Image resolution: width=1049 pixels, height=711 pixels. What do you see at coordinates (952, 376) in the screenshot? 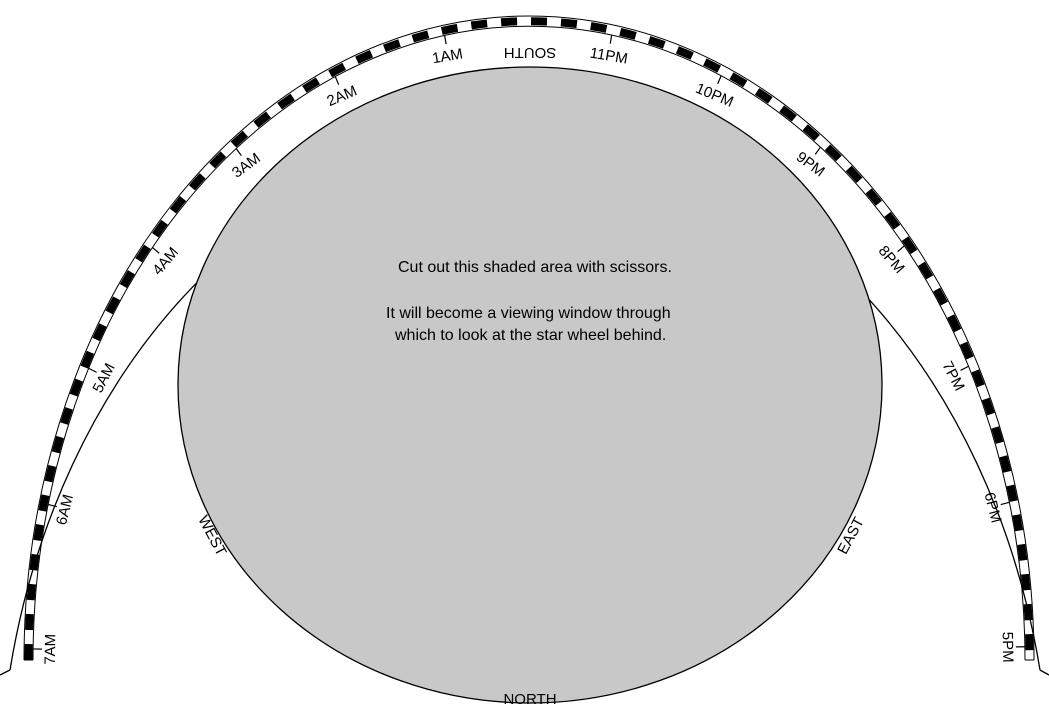
I see `hour-label-7pm: 7PM` at bounding box center [952, 376].